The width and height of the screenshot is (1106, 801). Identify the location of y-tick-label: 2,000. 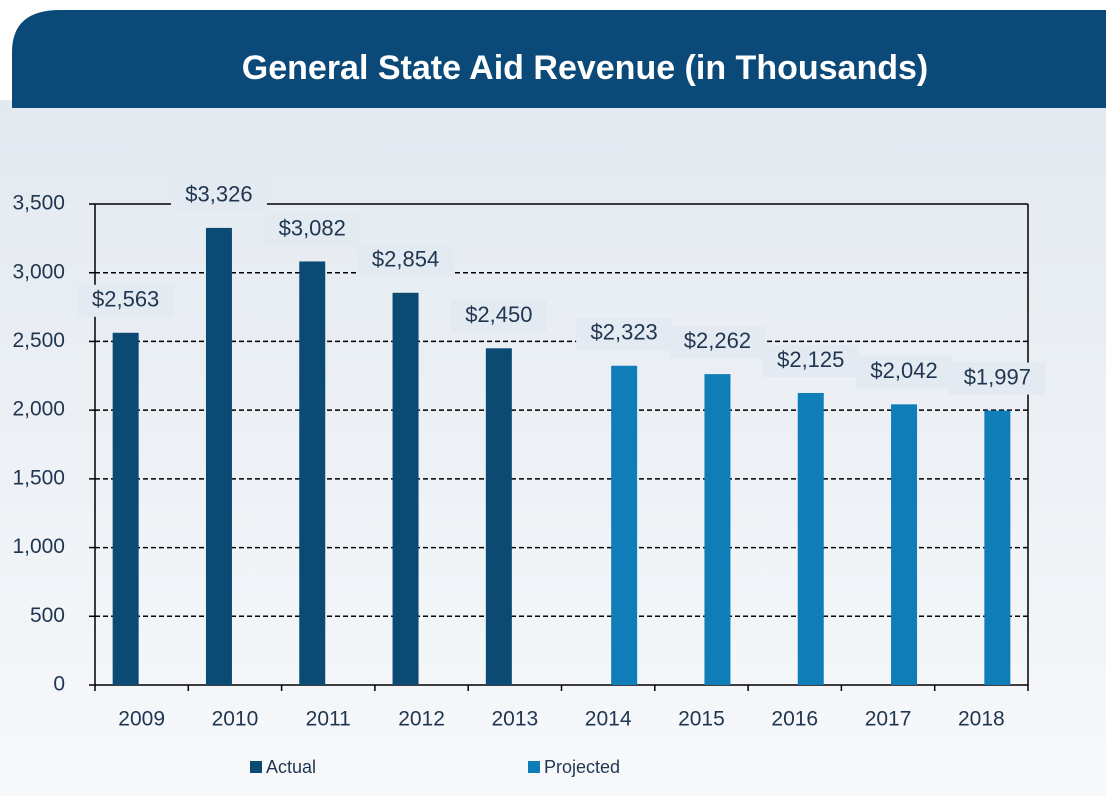
(38, 409).